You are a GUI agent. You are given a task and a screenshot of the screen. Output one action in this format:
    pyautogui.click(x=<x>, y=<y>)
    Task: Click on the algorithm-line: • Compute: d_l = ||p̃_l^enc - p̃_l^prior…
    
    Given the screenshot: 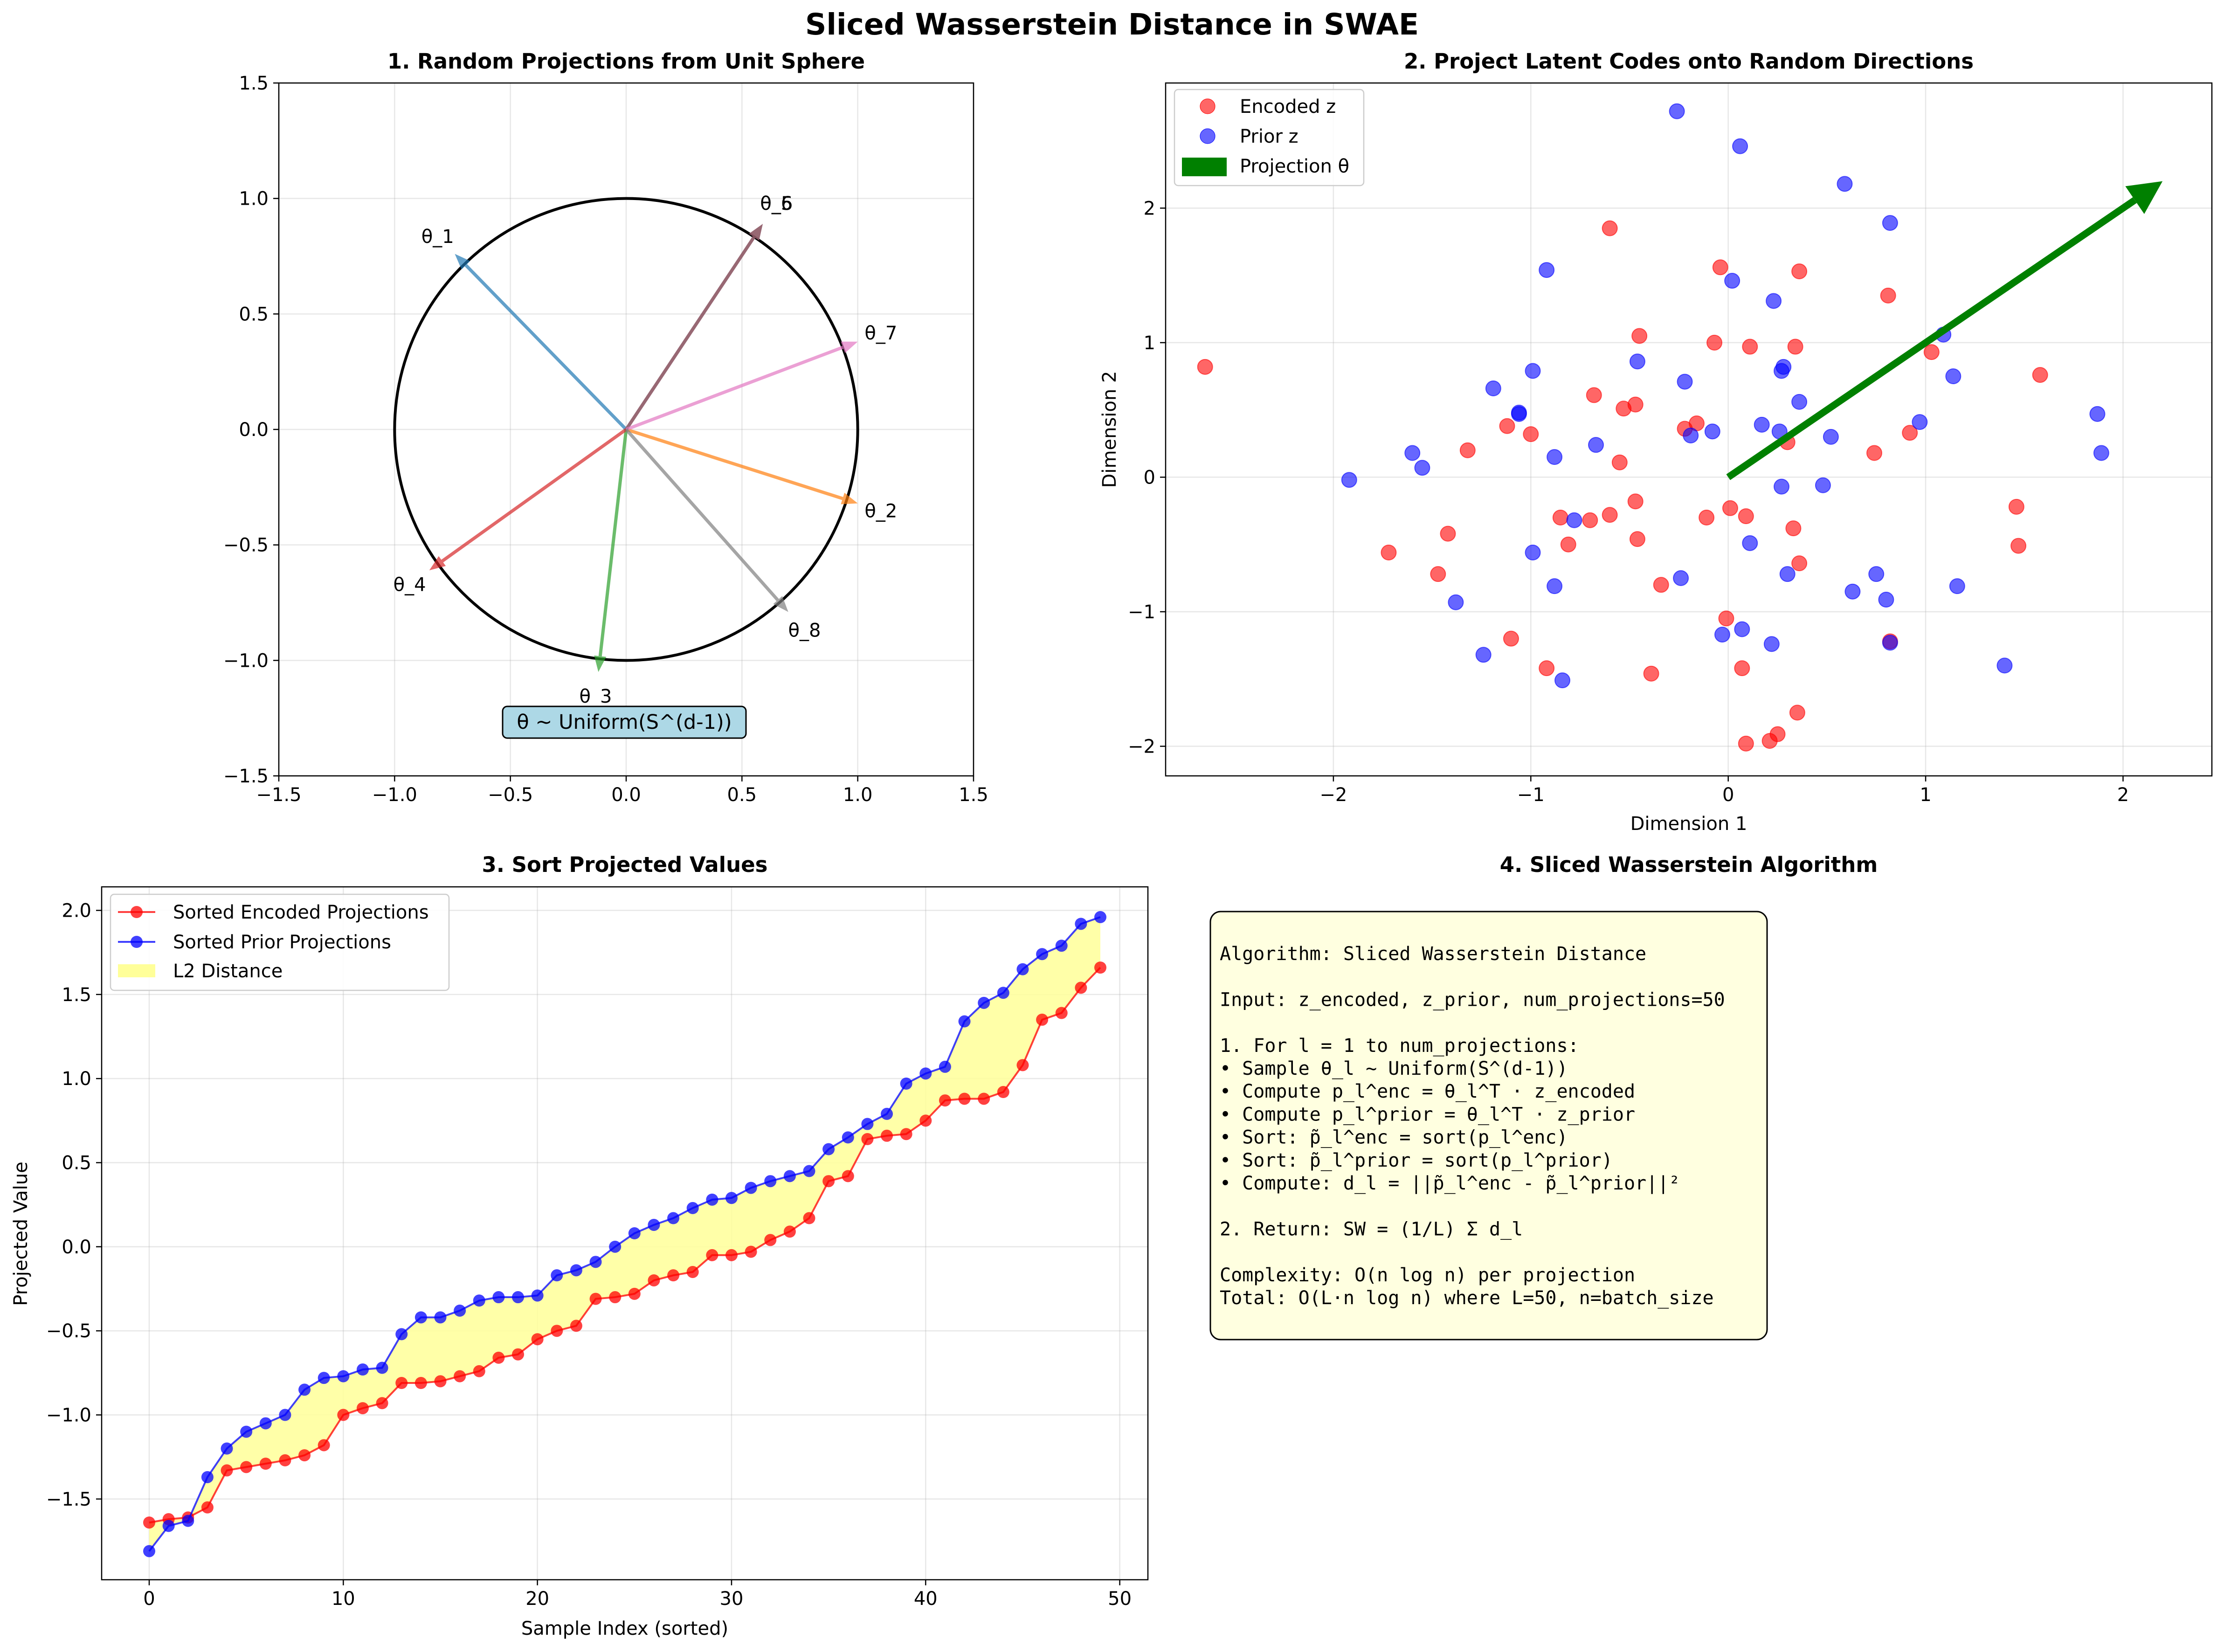 What is the action you would take?
    pyautogui.click(x=1450, y=1183)
    